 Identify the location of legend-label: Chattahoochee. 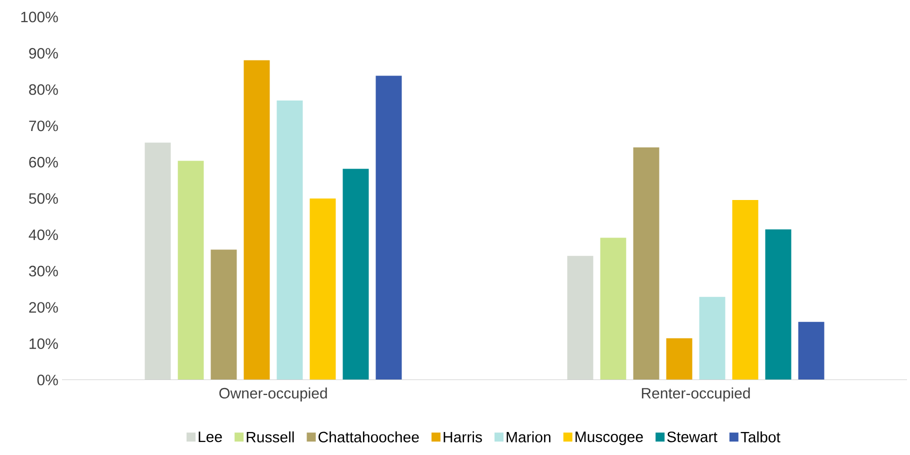
(368, 436).